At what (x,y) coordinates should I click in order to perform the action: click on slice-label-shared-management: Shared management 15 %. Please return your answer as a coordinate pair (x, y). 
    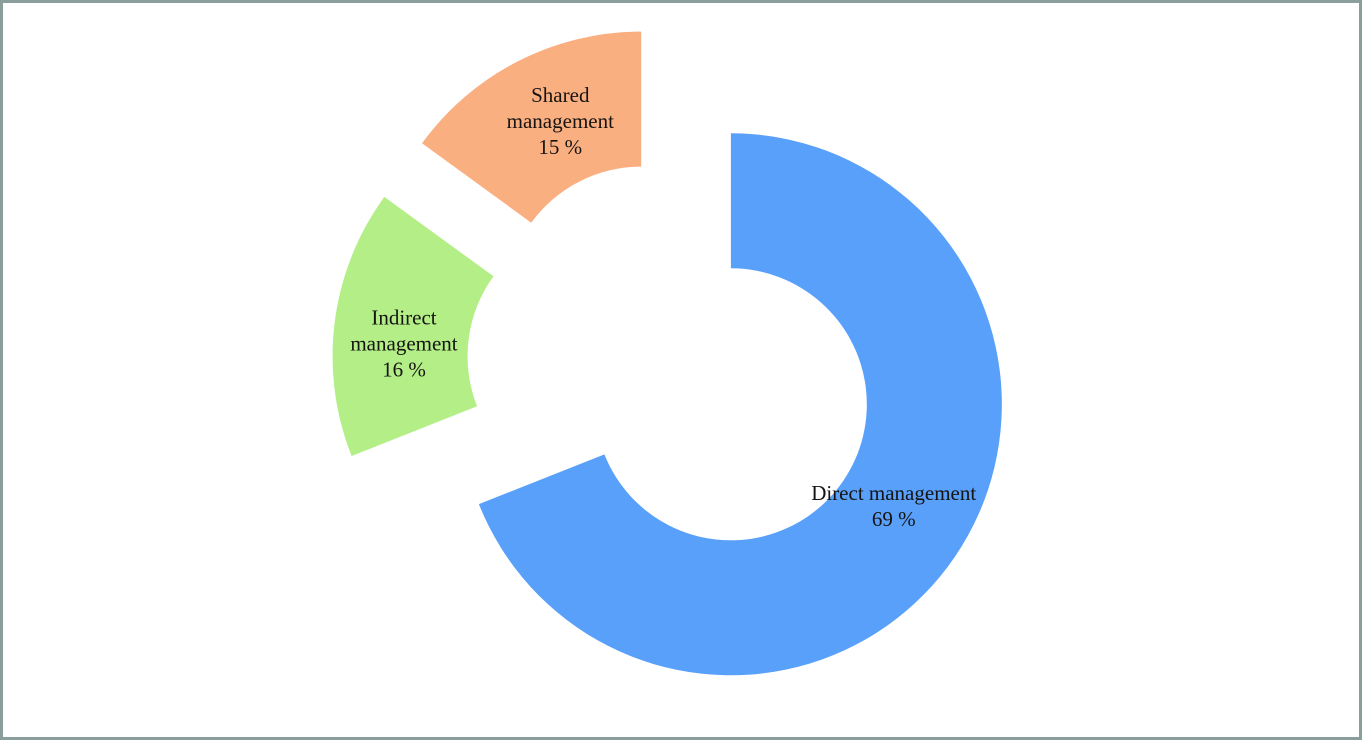
    Looking at the image, I should click on (560, 121).